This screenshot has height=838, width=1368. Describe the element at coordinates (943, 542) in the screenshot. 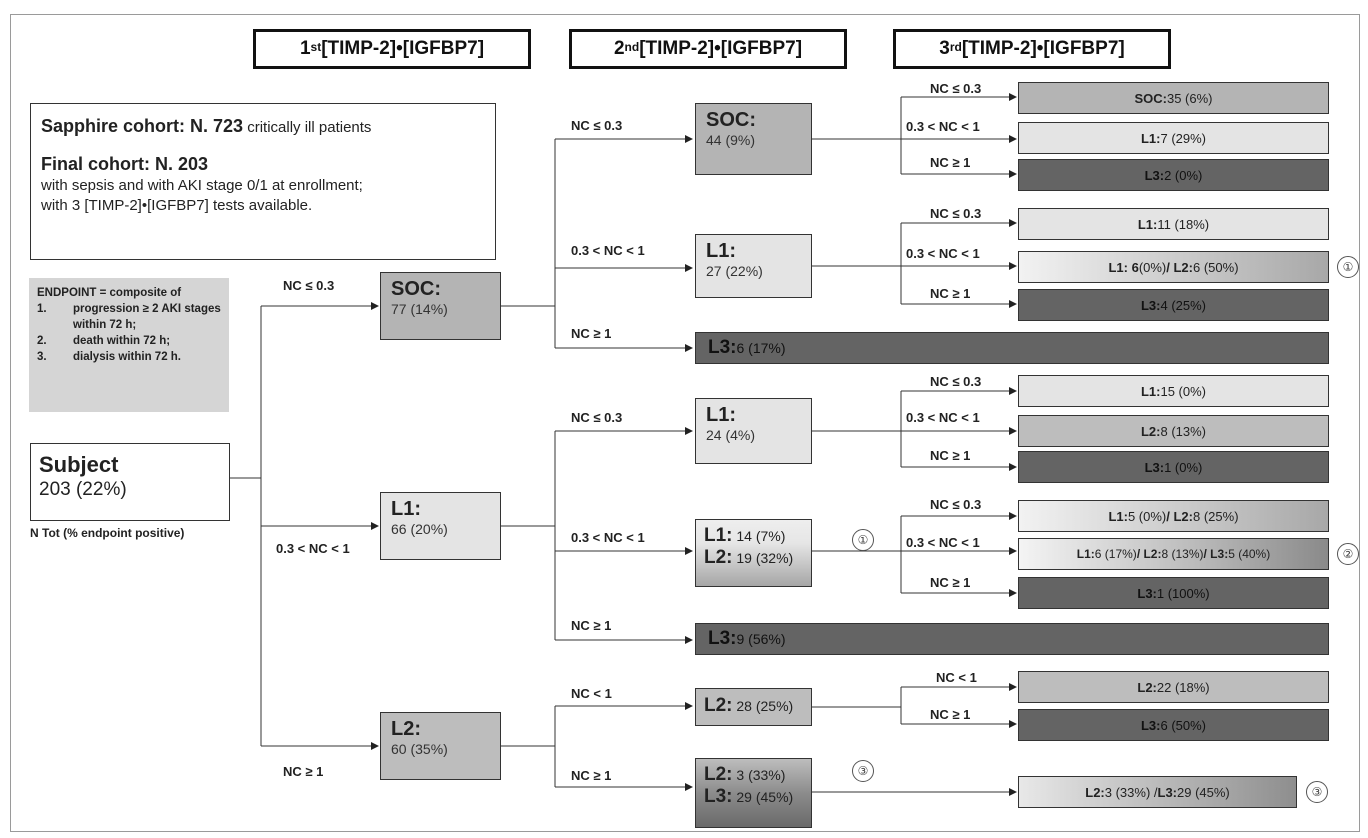

I see `cond-l3-11: 0.3 < NC < 1` at that location.